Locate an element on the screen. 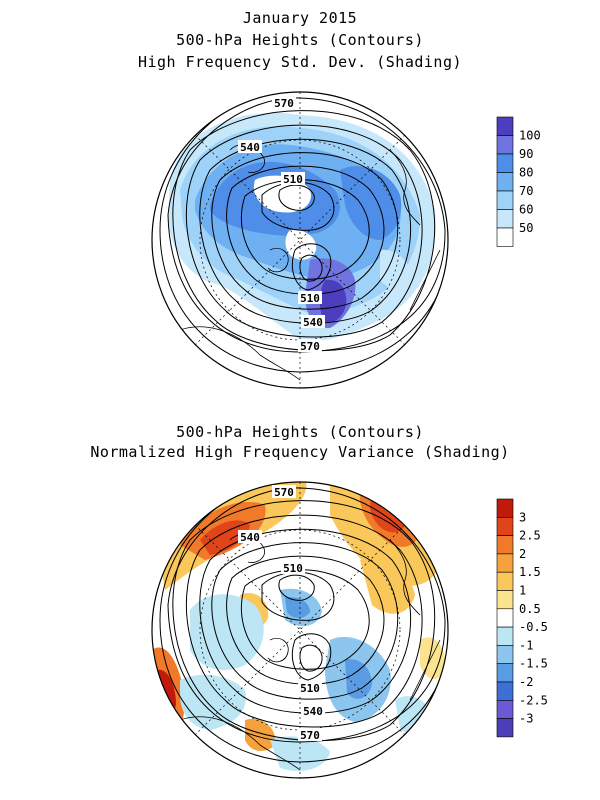 This screenshot has height=800, width=600. bottom-colorbar-tick-label: 2.5 is located at coordinates (530, 536).